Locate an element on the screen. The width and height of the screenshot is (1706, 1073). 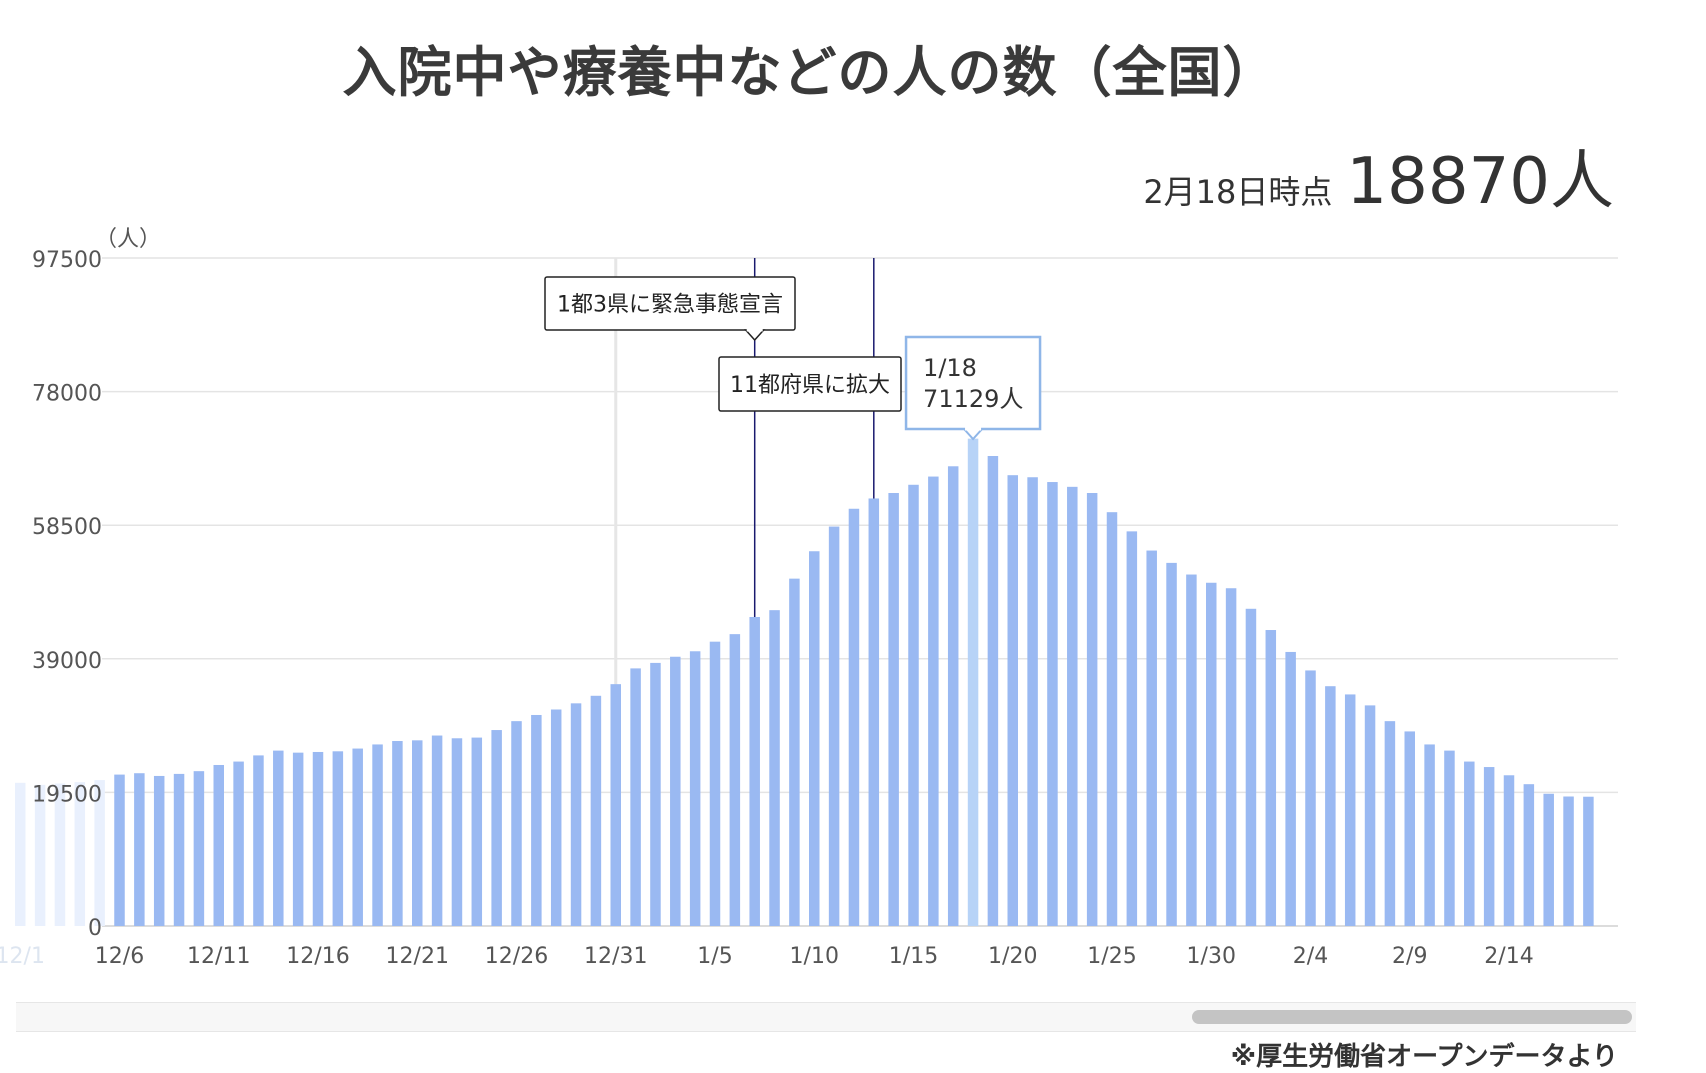
x-tick-label: 2/4 is located at coordinates (1310, 956).